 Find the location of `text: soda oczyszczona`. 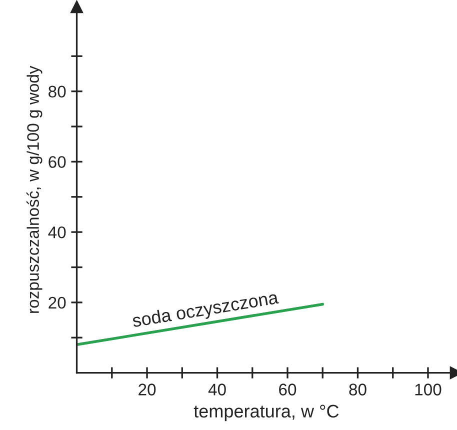

text: soda oczyszczona is located at coordinates (206, 310).